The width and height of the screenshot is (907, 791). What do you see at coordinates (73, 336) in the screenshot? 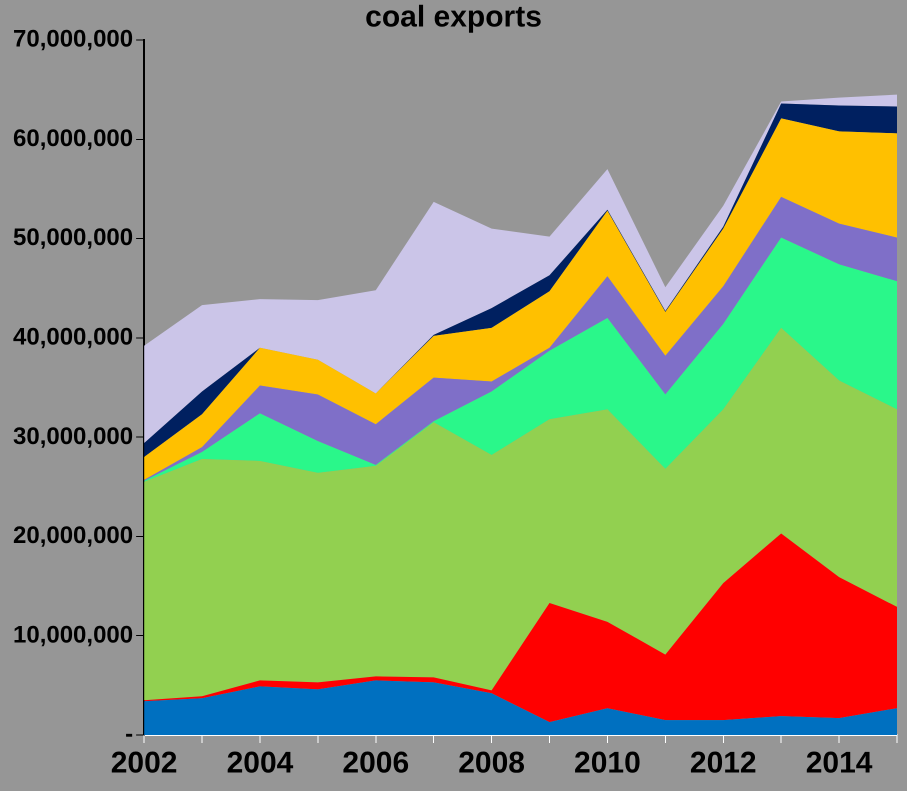
I see `y-tick-label: 40,000,000` at bounding box center [73, 336].